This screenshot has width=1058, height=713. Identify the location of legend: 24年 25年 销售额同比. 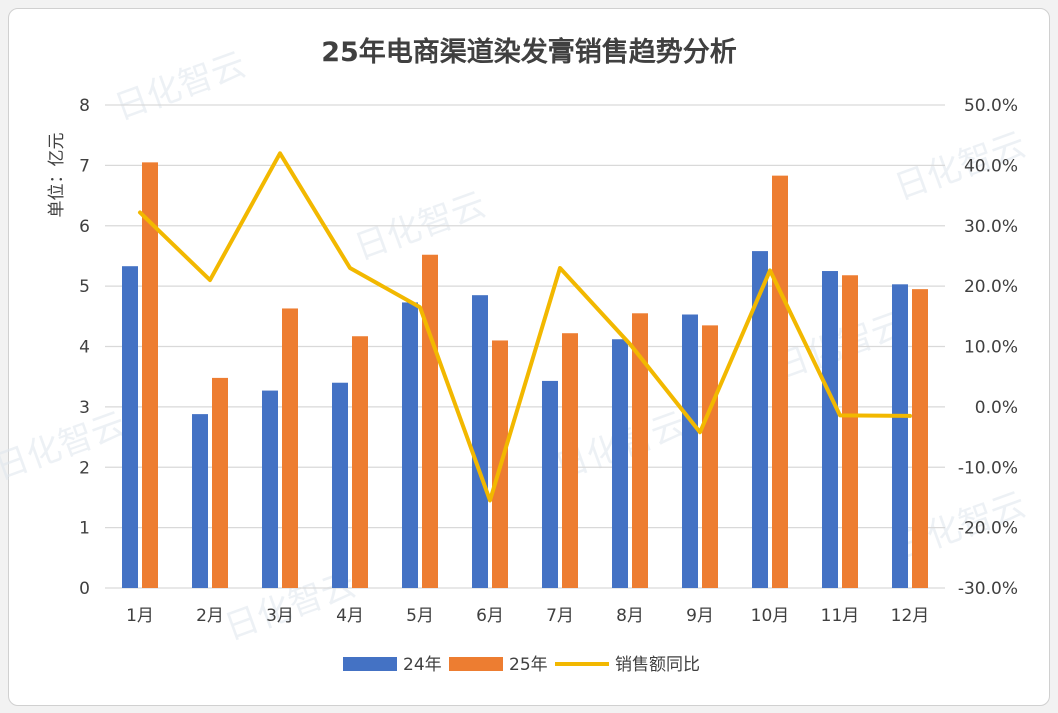
(521, 665).